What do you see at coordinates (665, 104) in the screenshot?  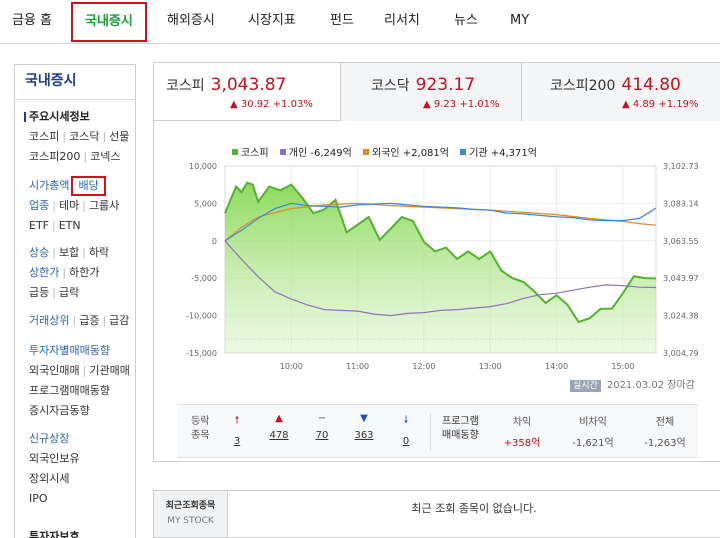 I see `tab-change: 4.89 +1.19%` at bounding box center [665, 104].